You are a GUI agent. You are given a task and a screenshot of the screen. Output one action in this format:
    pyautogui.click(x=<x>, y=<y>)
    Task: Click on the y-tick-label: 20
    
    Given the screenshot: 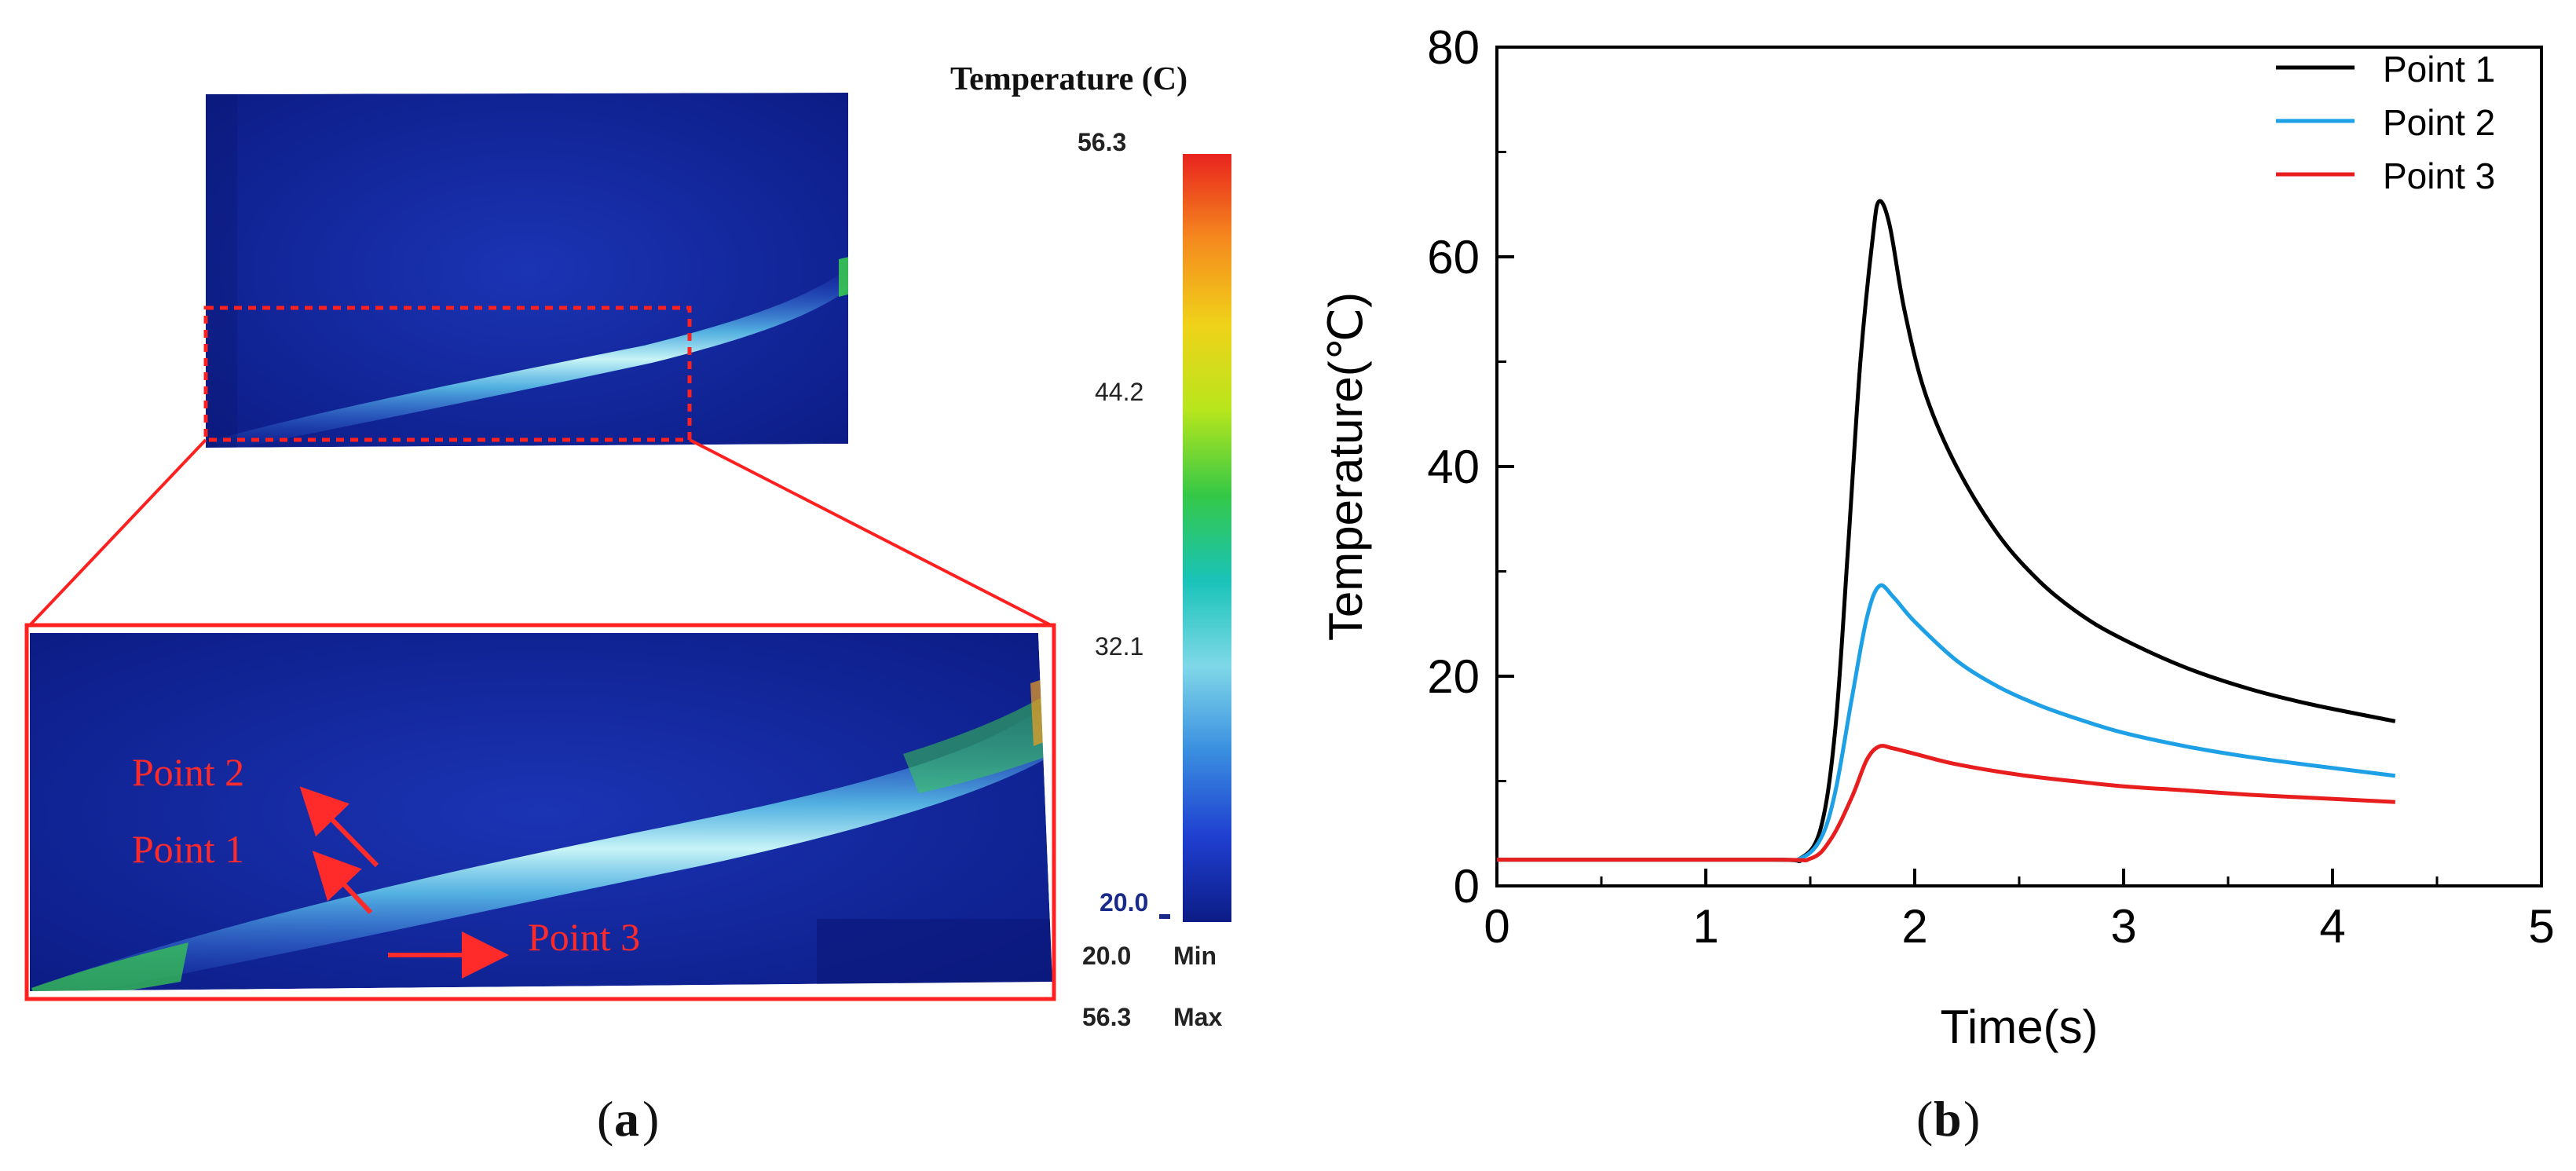 What is the action you would take?
    pyautogui.click(x=1454, y=676)
    